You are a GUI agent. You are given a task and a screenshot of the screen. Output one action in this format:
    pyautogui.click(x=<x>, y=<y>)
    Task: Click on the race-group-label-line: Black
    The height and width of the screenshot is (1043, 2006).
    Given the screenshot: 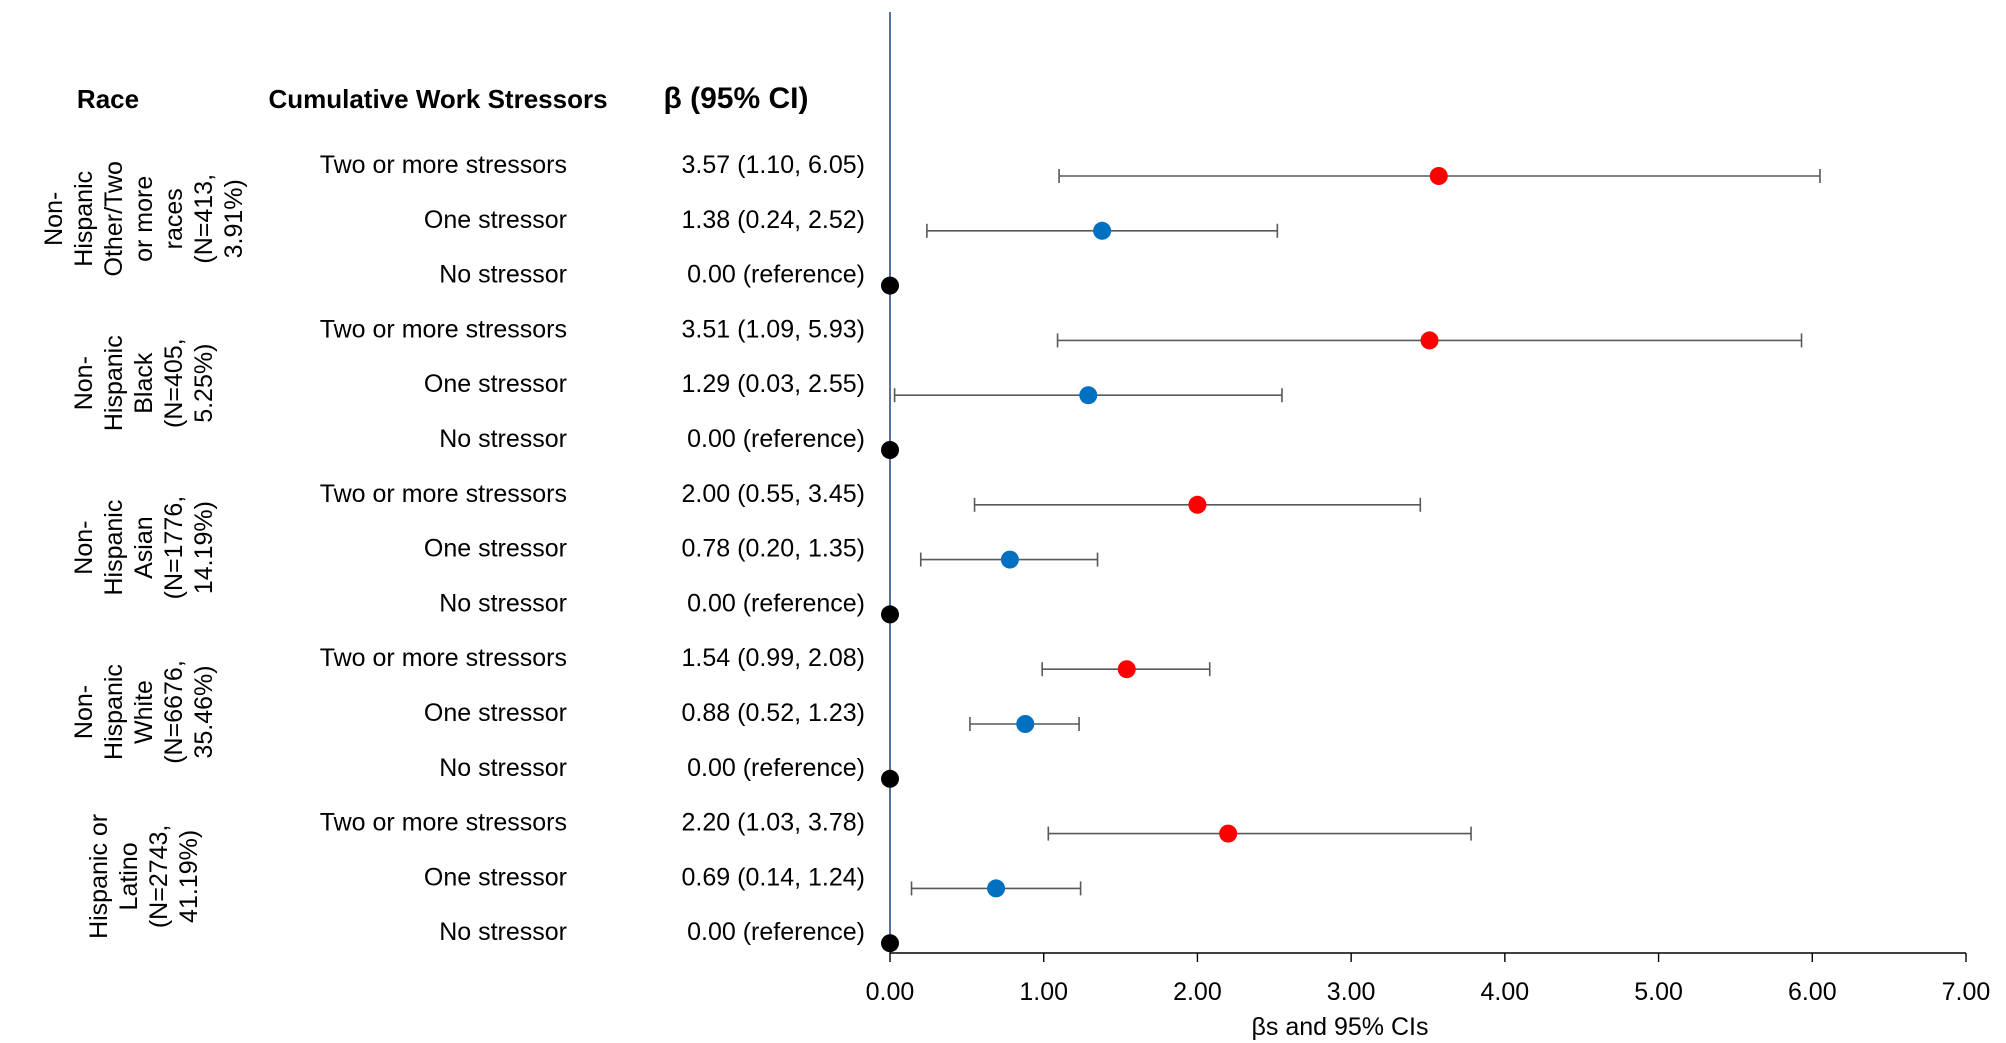 What is the action you would take?
    pyautogui.click(x=144, y=383)
    